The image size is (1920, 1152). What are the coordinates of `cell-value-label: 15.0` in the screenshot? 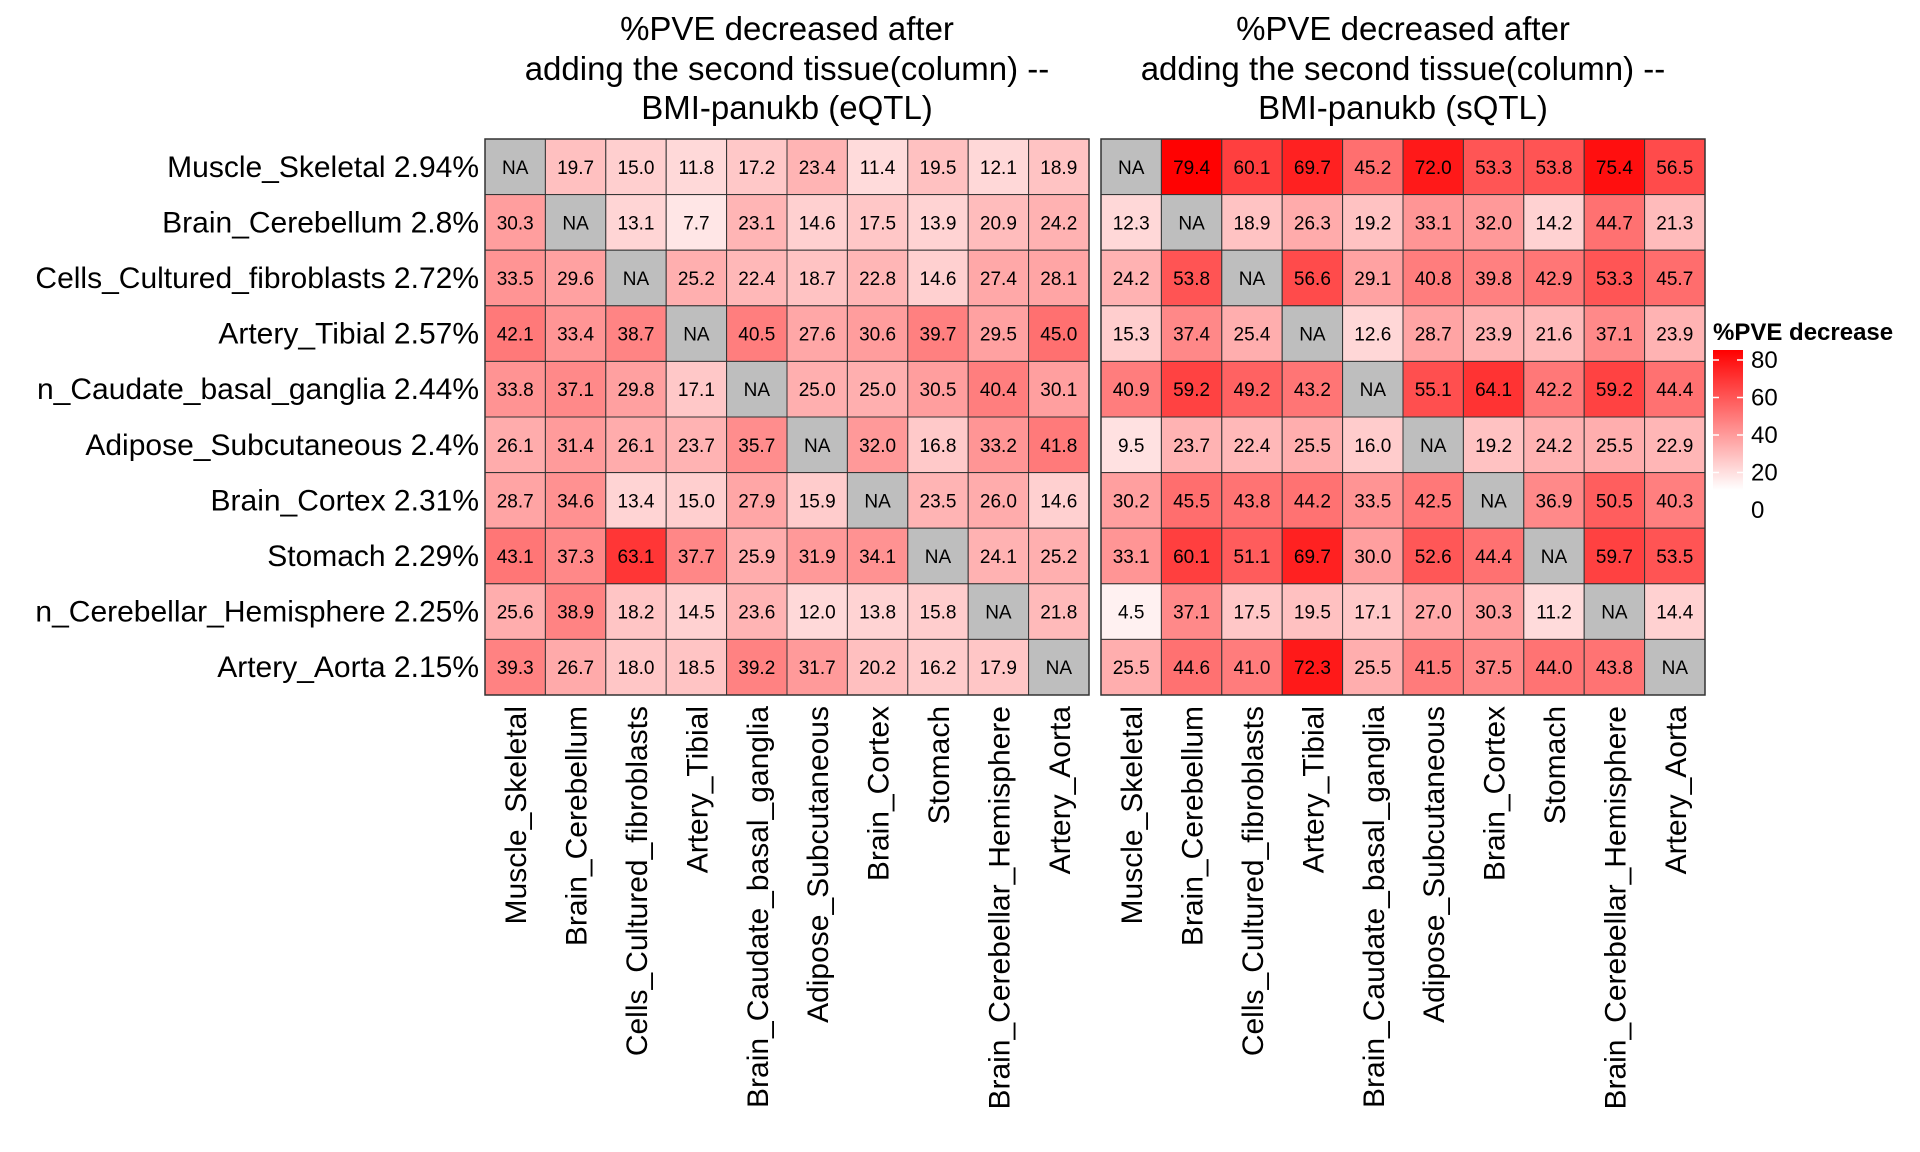 It's located at (636, 168).